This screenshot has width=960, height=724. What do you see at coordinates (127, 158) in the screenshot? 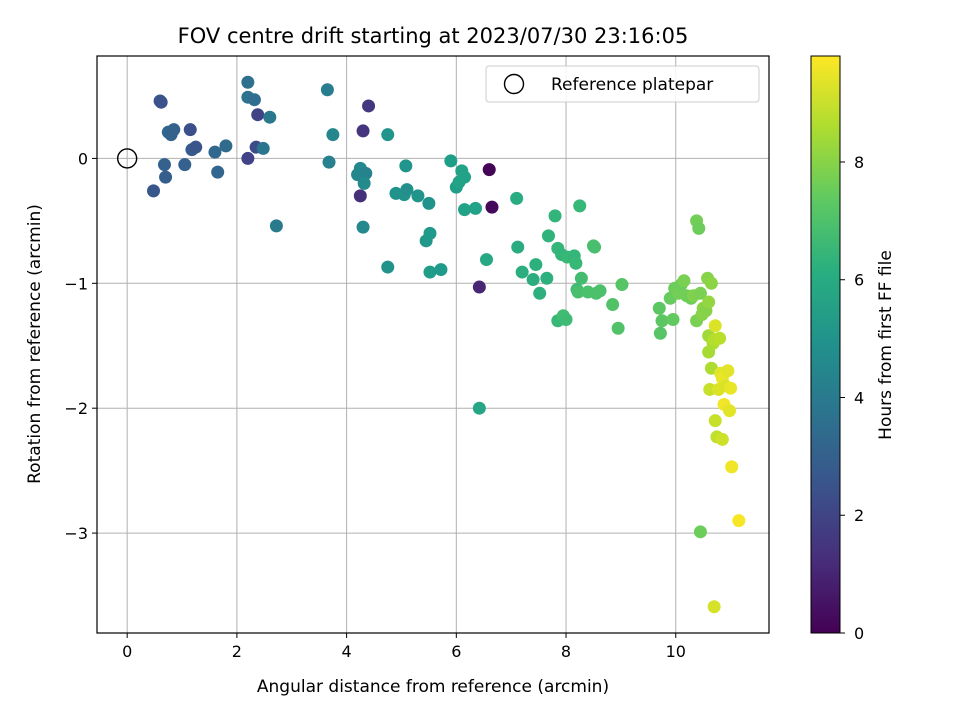
I see `reference-platepar-marker` at bounding box center [127, 158].